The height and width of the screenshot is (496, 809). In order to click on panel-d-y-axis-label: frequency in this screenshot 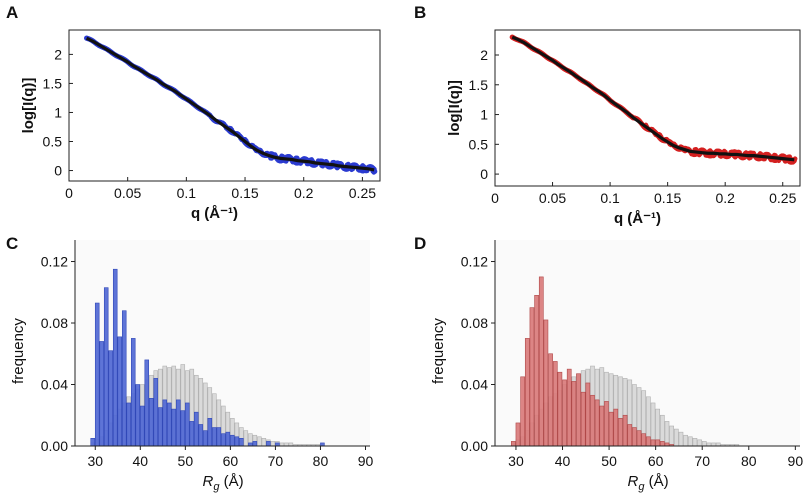, I will do `click(438, 351)`.